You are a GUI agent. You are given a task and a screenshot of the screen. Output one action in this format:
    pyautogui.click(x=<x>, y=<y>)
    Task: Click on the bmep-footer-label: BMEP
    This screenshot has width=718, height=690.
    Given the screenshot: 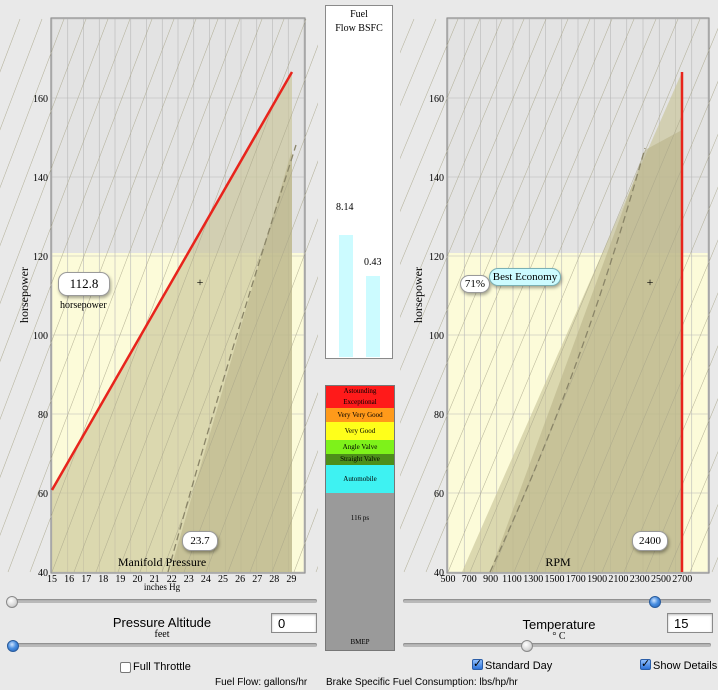 What is the action you would take?
    pyautogui.click(x=360, y=642)
    